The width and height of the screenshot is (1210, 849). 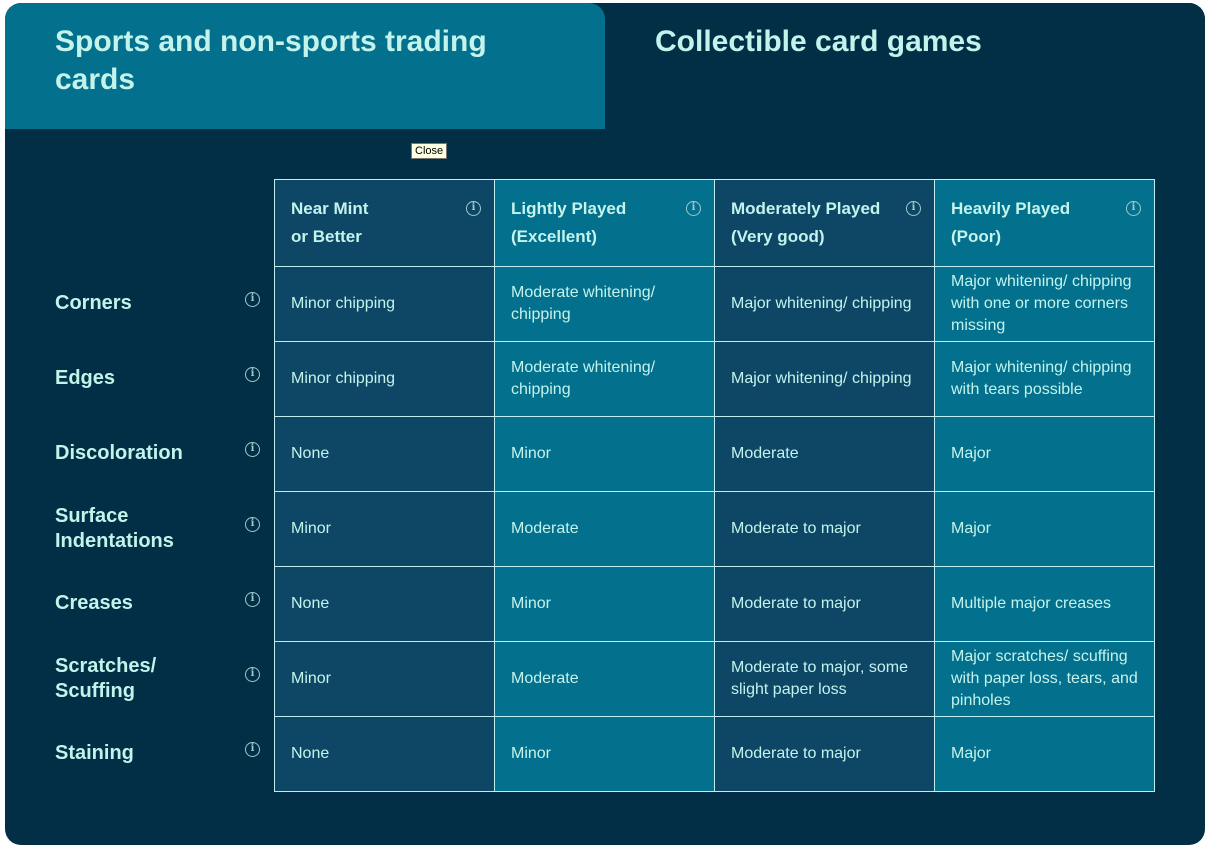 What do you see at coordinates (330, 208) in the screenshot?
I see `column-title-line1: Near Mint` at bounding box center [330, 208].